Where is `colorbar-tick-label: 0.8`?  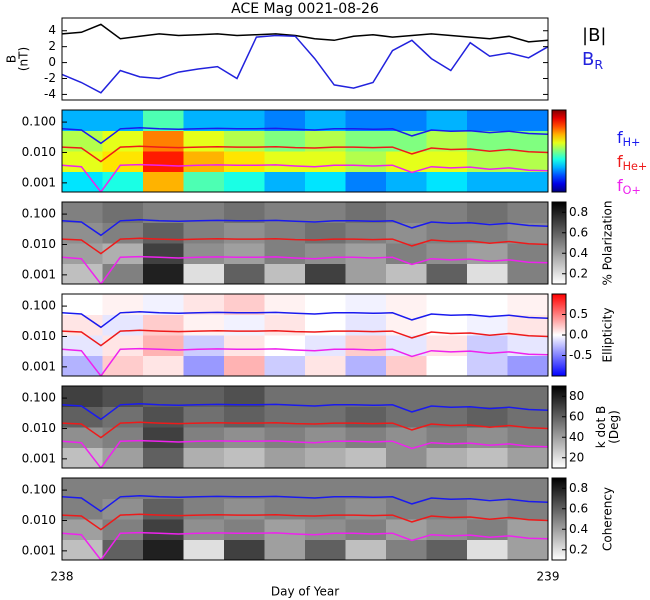 colorbar-tick-label: 0.8 is located at coordinates (578, 212).